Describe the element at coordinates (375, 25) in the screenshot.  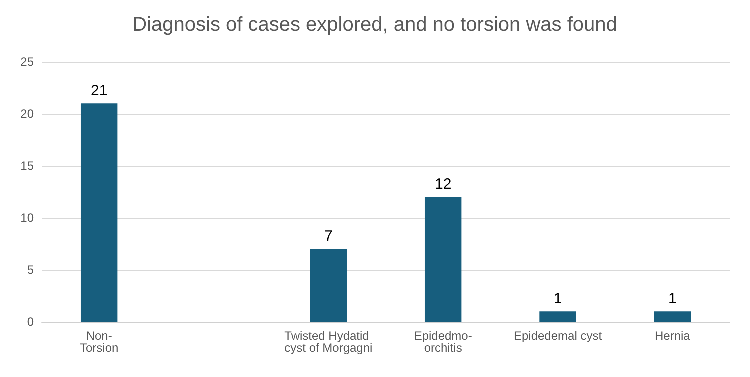
I see `chart-title: Diagnosis of cases explored, and no torsion was found` at that location.